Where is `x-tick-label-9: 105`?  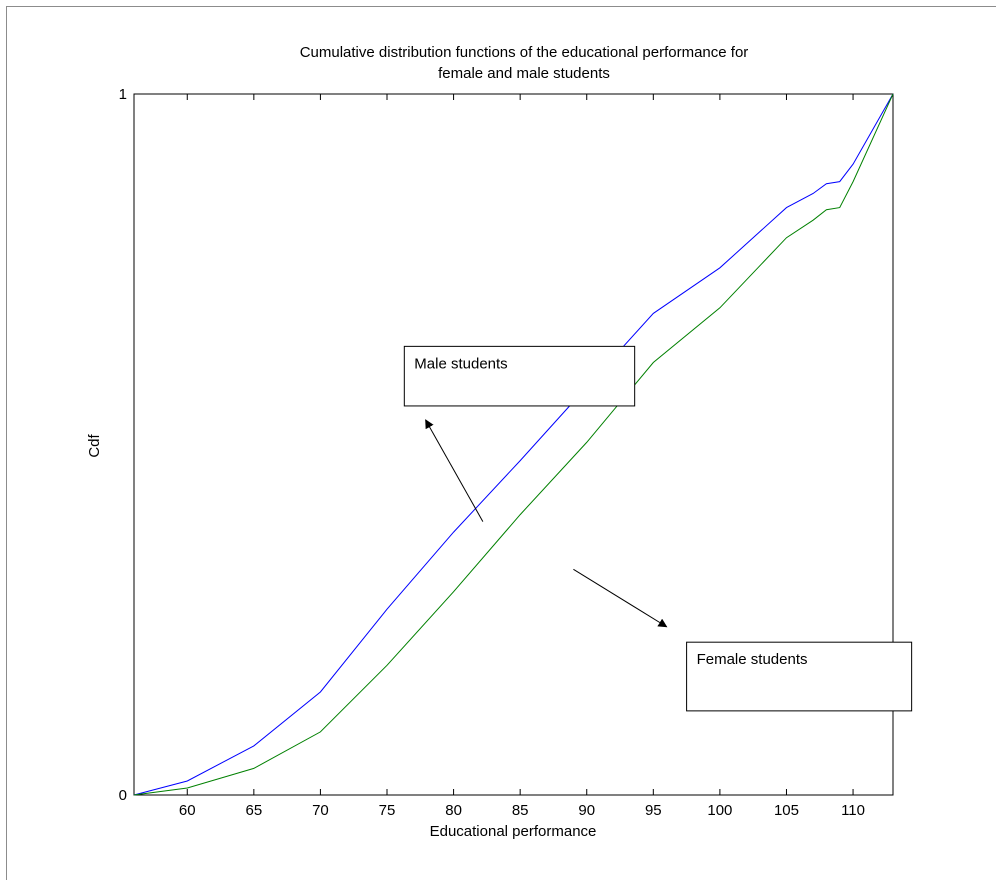
x-tick-label-9: 105 is located at coordinates (786, 810).